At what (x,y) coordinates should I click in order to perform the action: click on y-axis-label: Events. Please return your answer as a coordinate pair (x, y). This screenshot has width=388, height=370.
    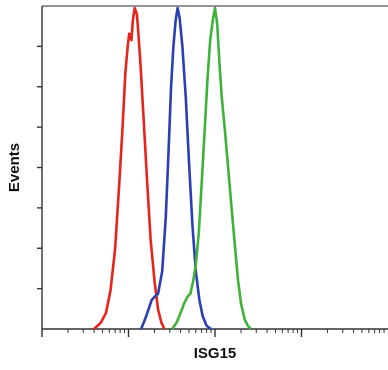
    Looking at the image, I should click on (14, 167).